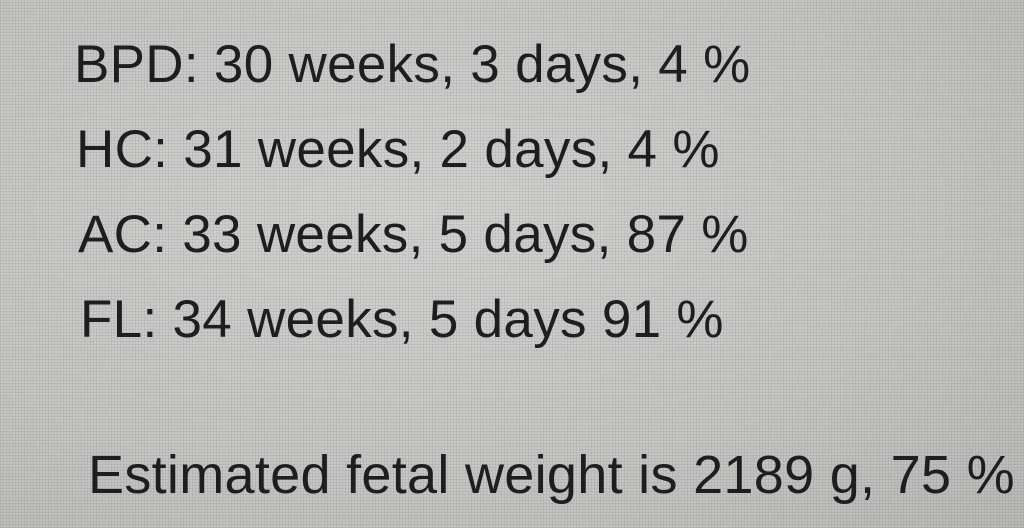 This screenshot has width=1024, height=528. What do you see at coordinates (402, 319) in the screenshot?
I see `measurement-fl: FL: 34 weeks, 5 days 91 %` at bounding box center [402, 319].